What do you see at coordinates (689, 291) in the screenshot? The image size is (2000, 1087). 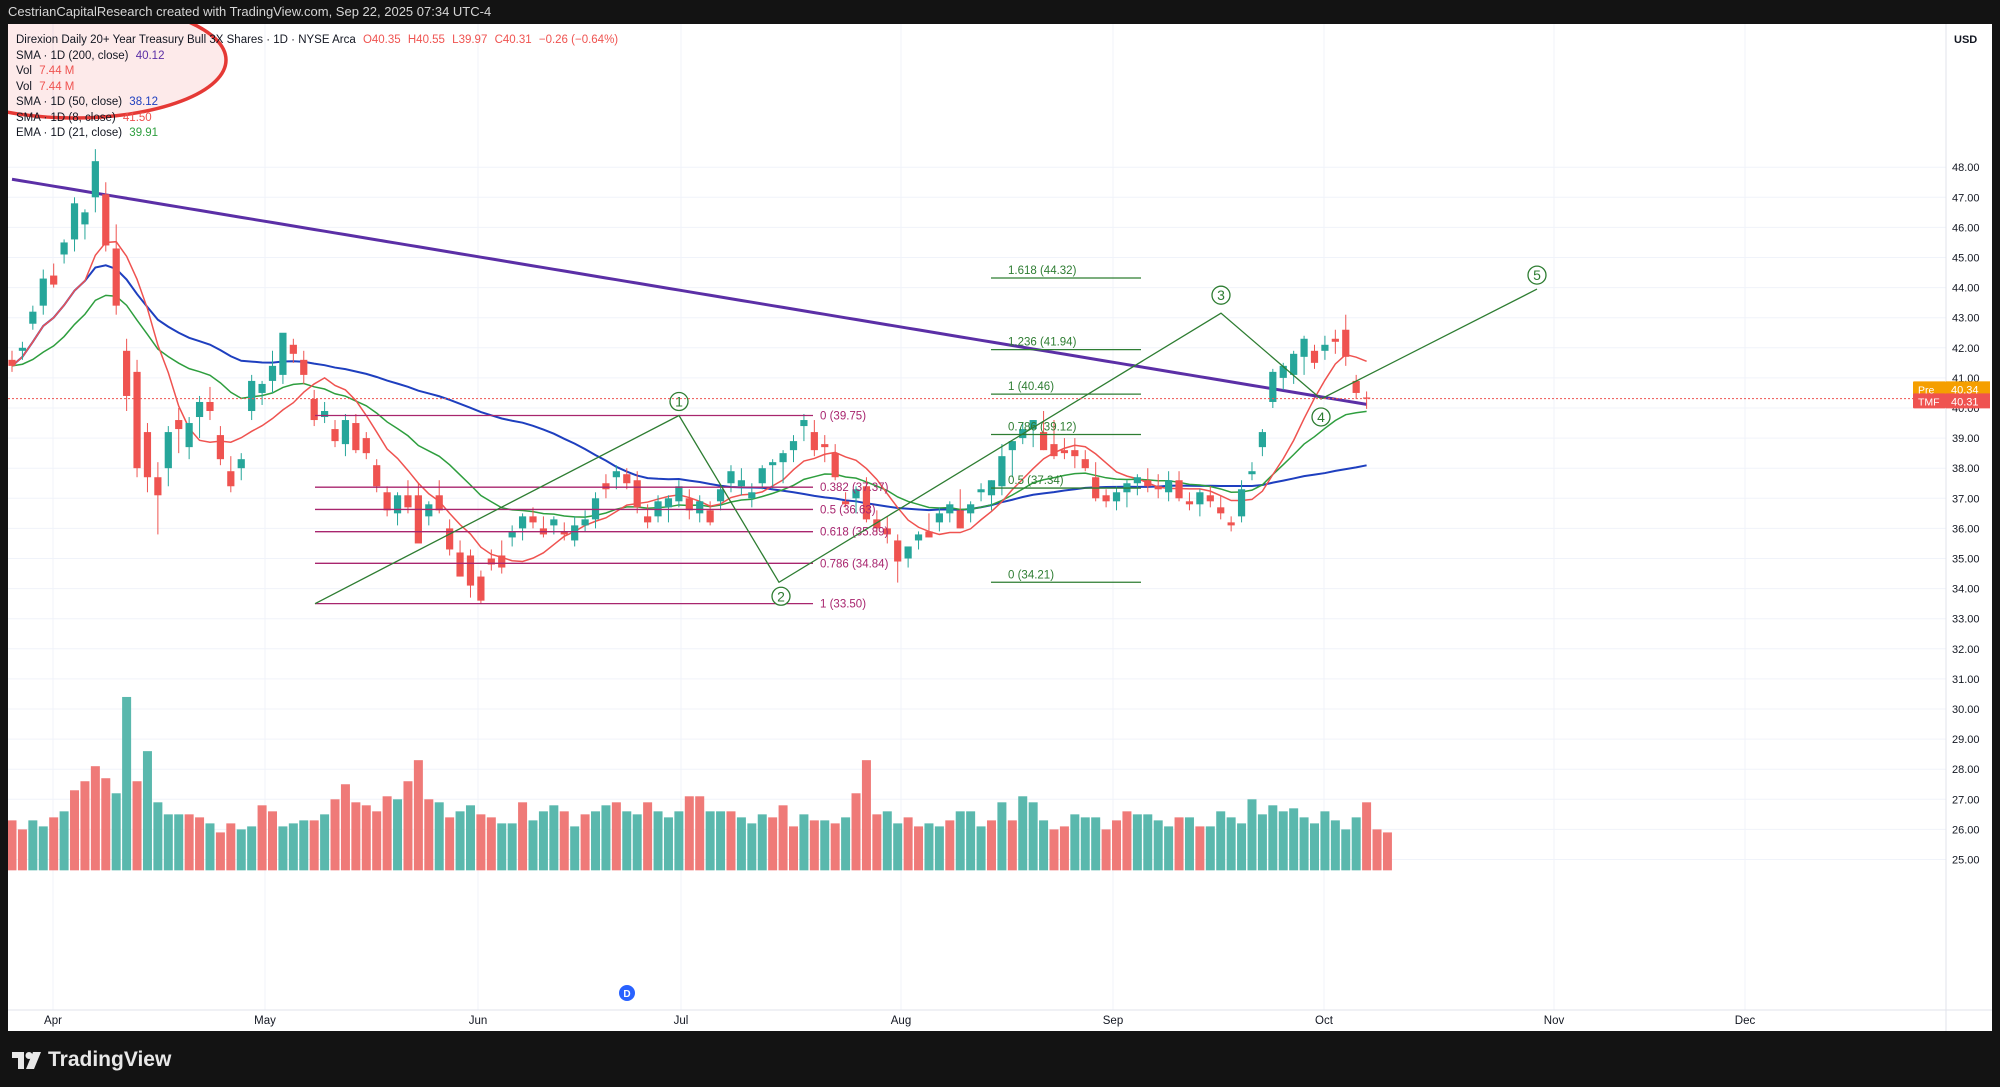 I see `sma-200-line` at bounding box center [689, 291].